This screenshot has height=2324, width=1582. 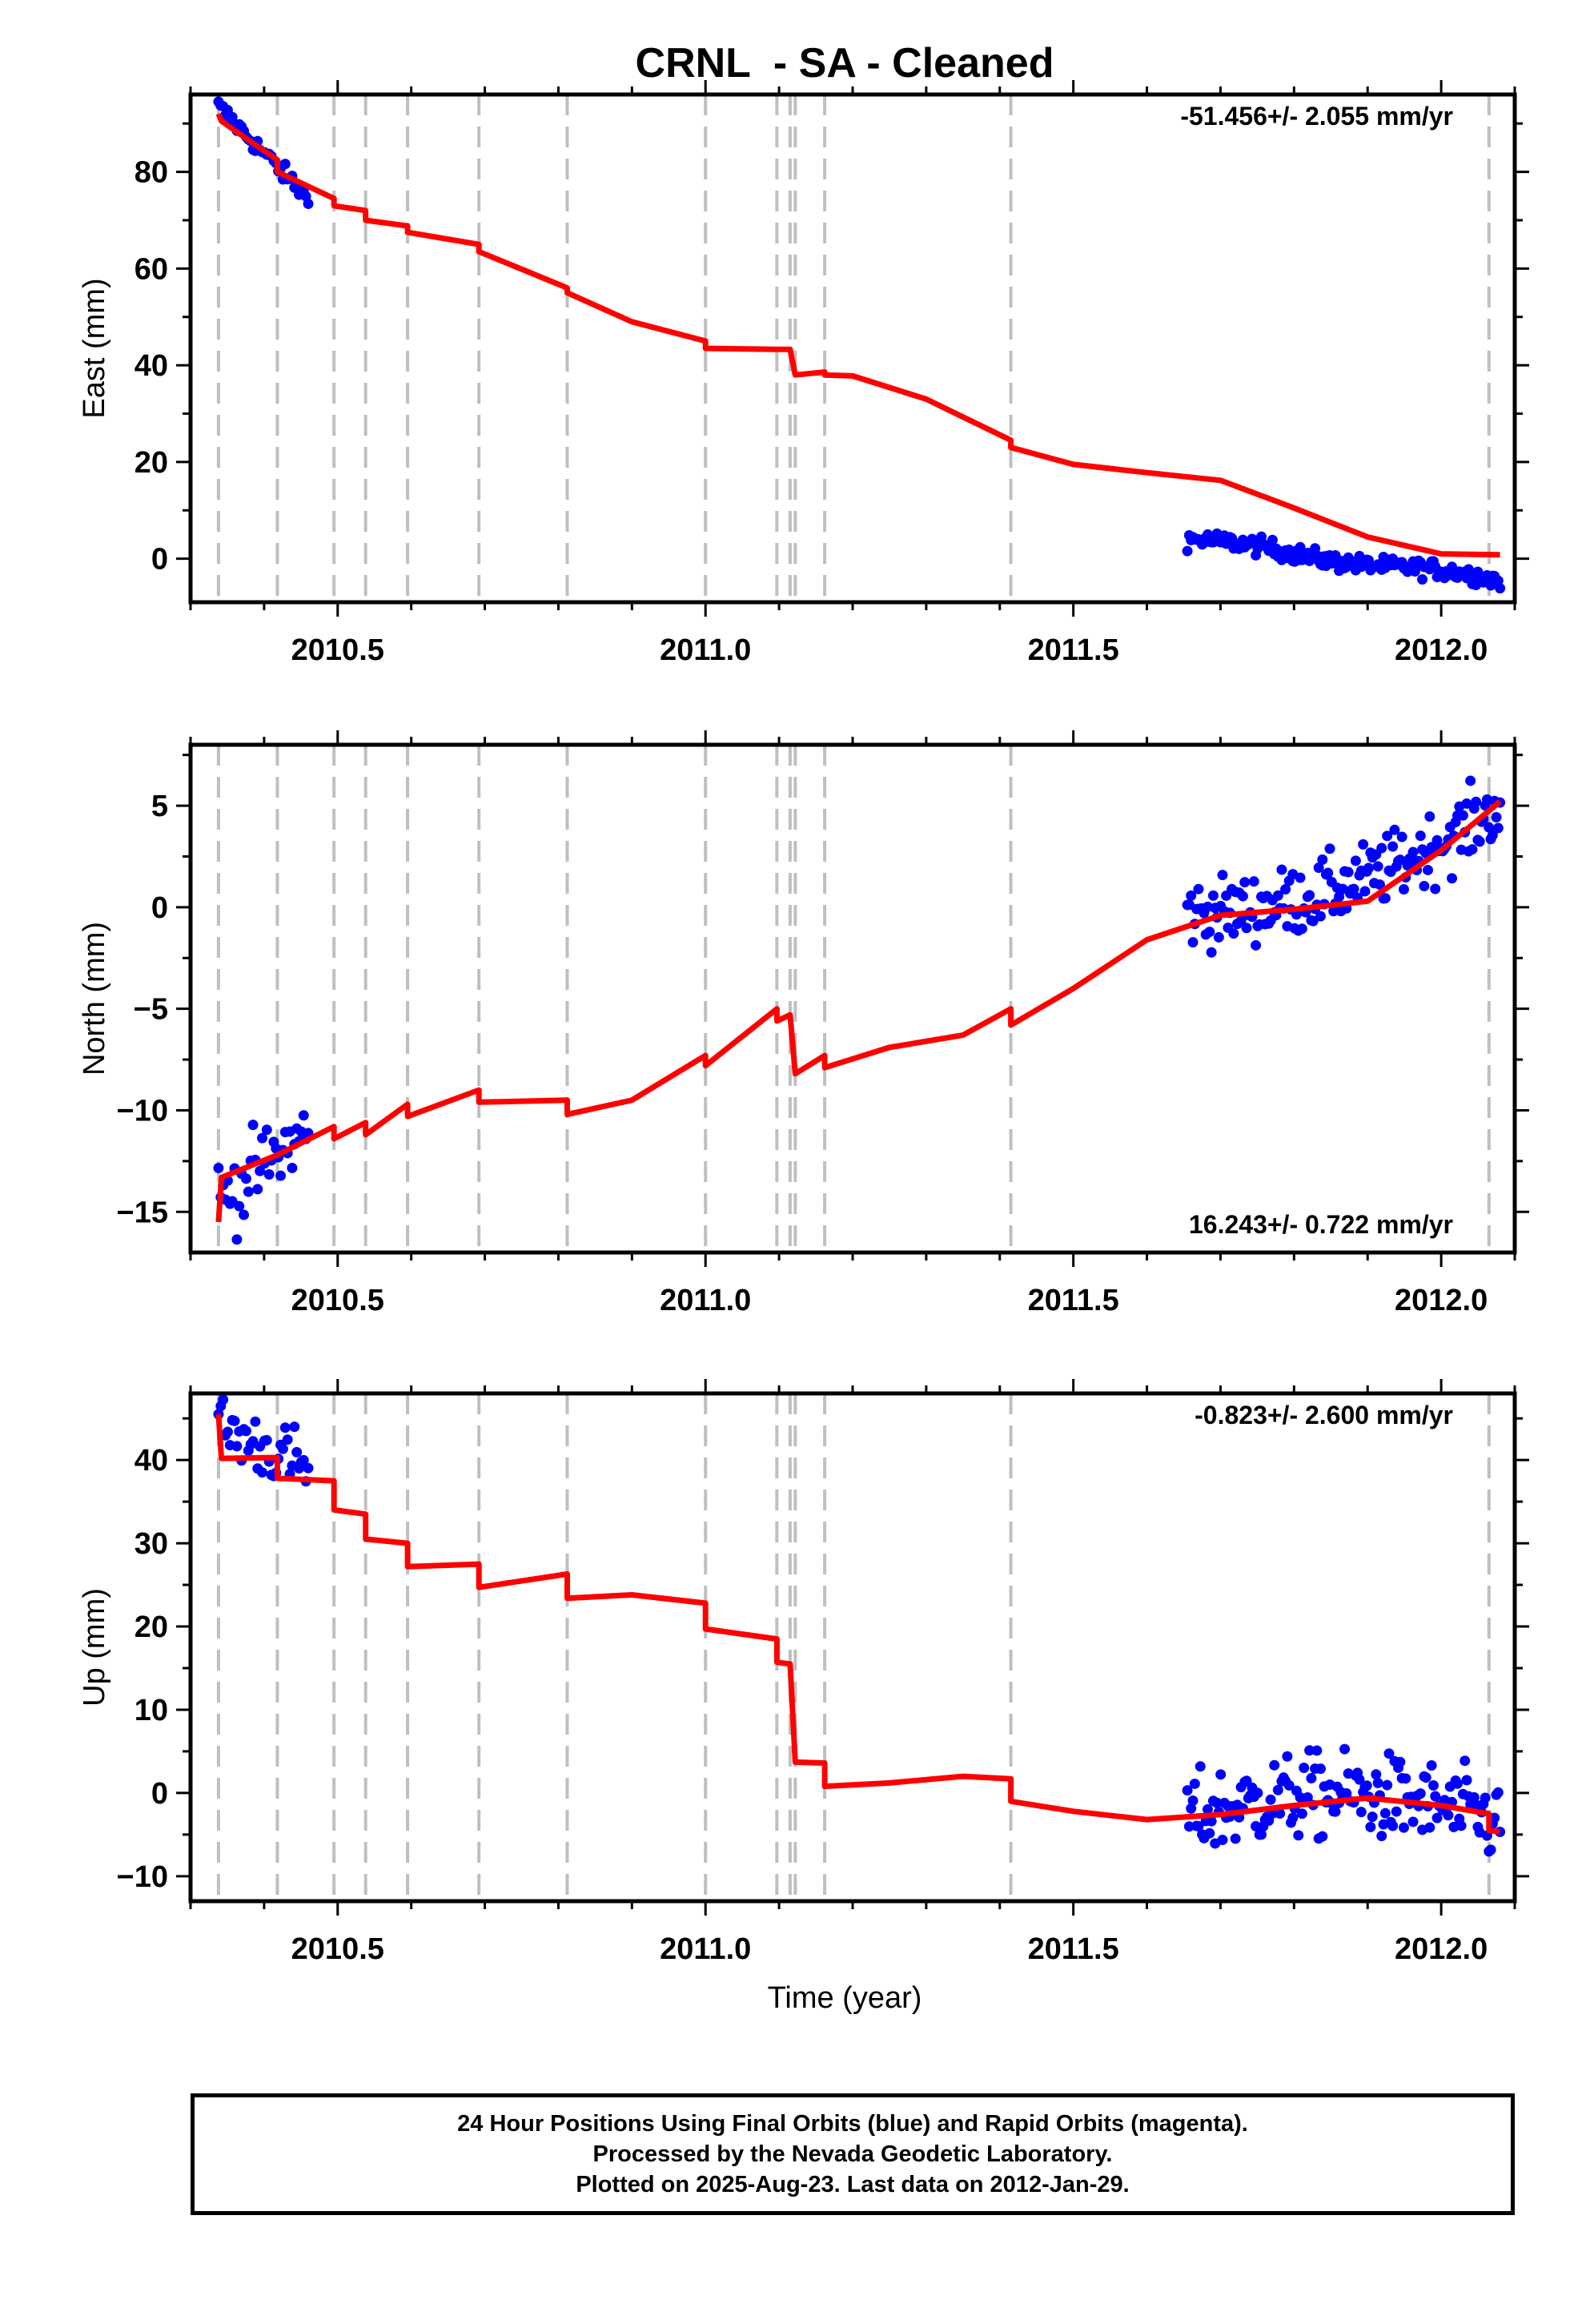 What do you see at coordinates (94, 1647) in the screenshot?
I see `y-axis-title-up: Up (mm)` at bounding box center [94, 1647].